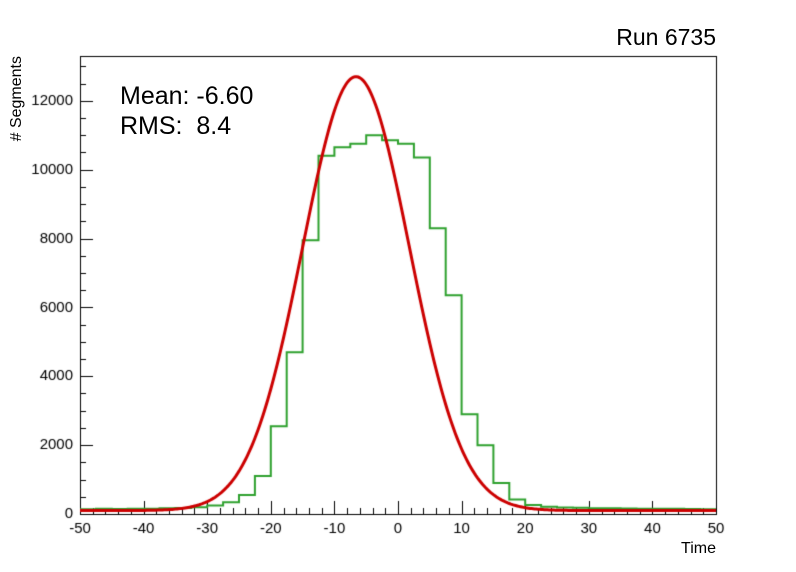 This screenshot has height=572, width=796. Describe the element at coordinates (666, 37) in the screenshot. I see `chart-title: Run 6735` at that location.